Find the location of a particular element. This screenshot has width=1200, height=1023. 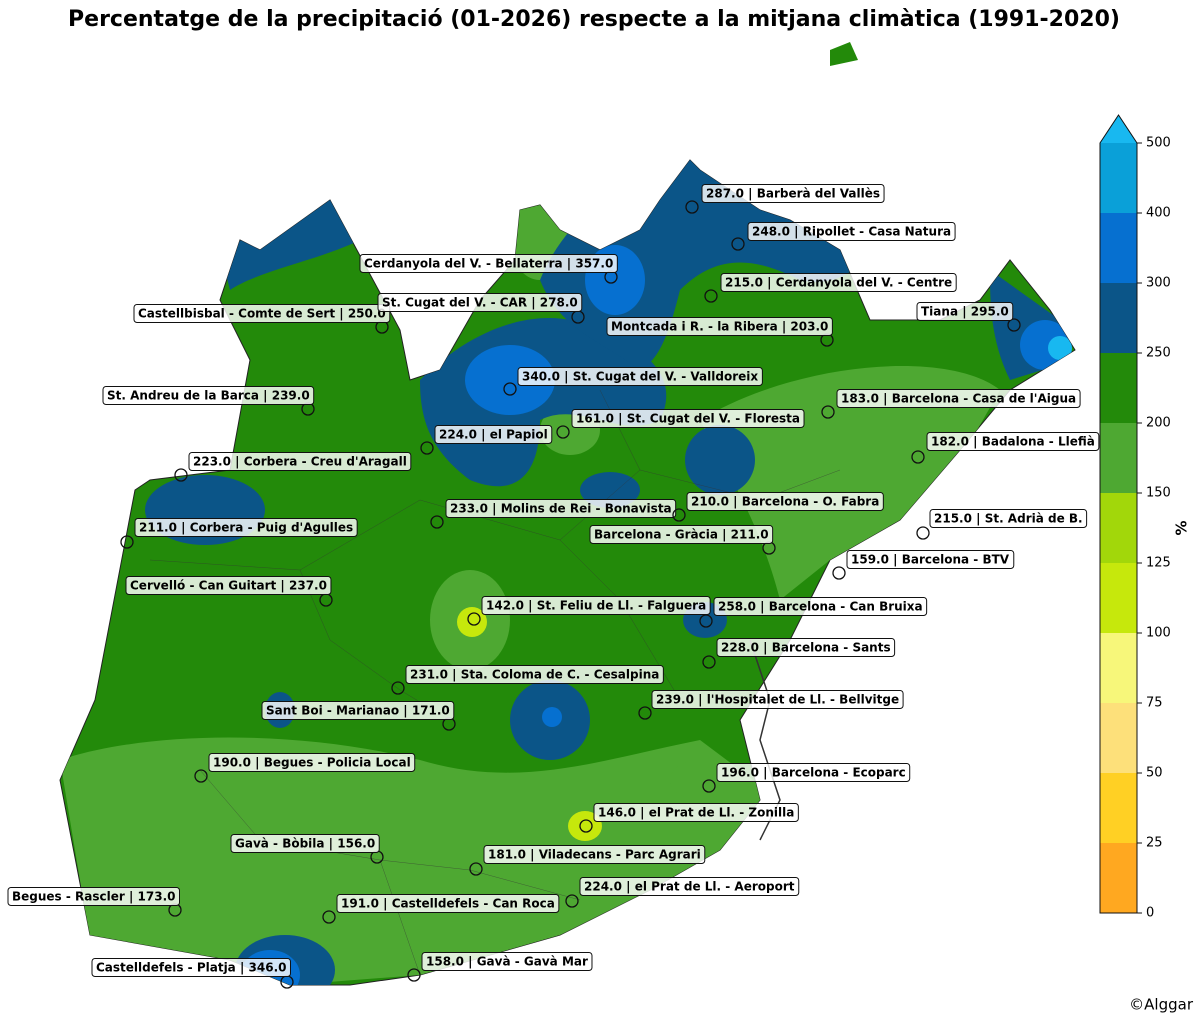

islet is located at coordinates (844, 54).